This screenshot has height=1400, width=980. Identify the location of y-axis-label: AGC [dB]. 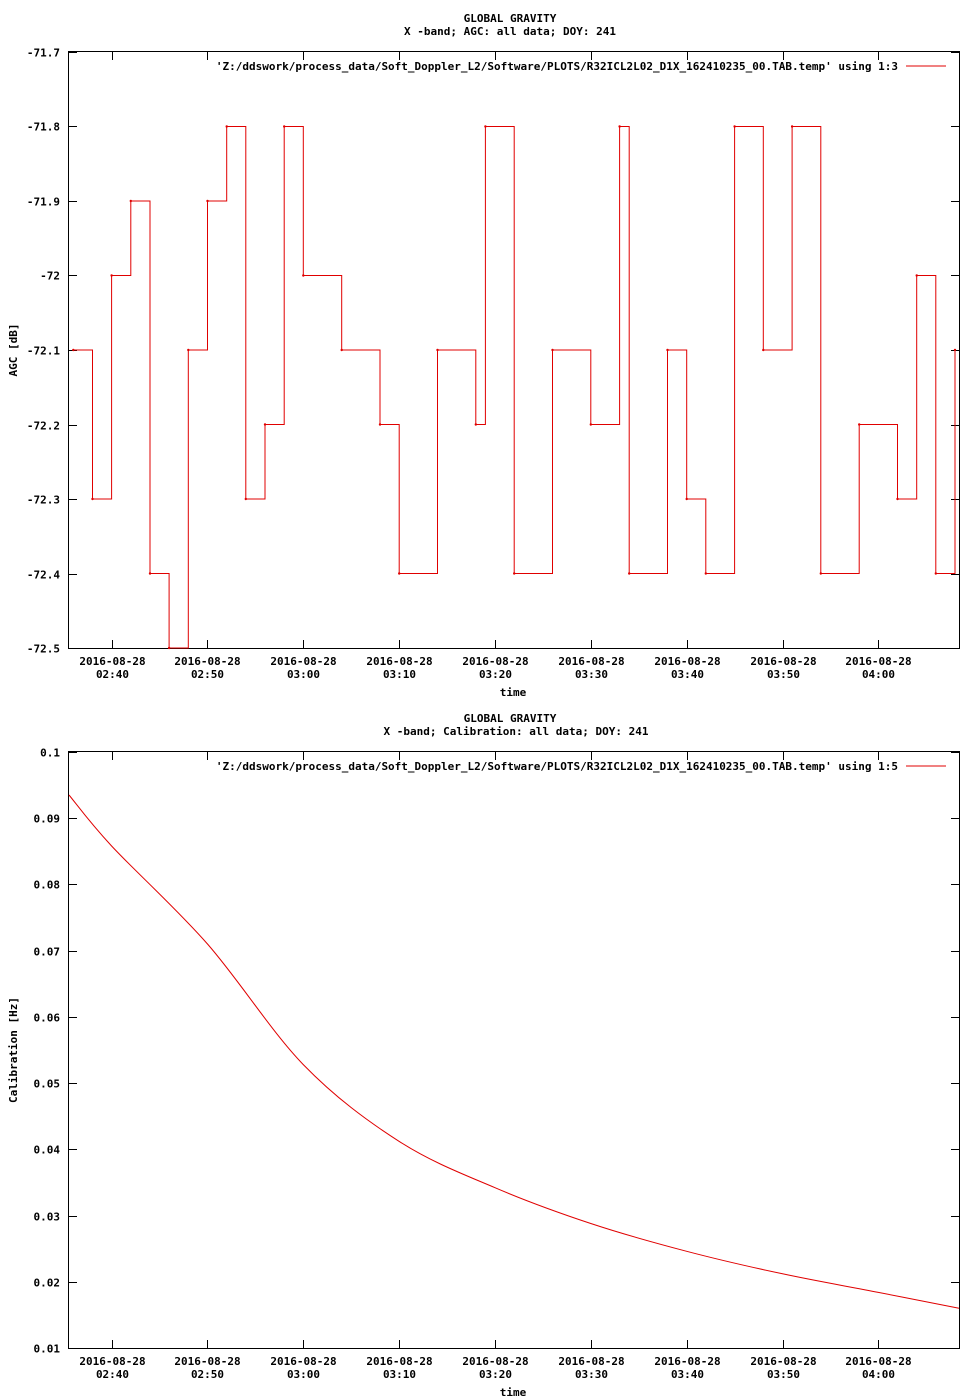
(13, 350).